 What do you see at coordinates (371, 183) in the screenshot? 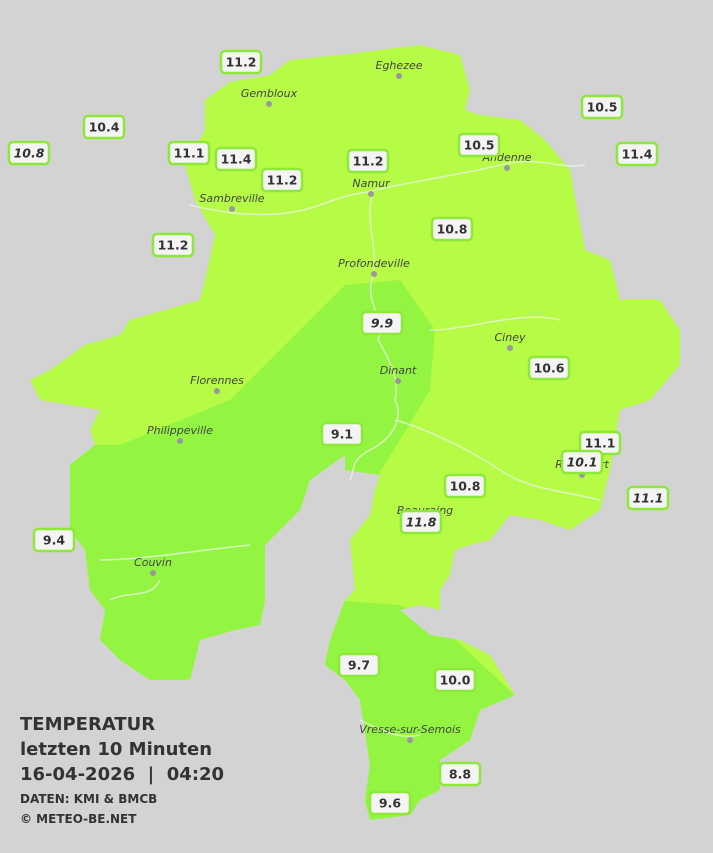
I see `city-label: Namur` at bounding box center [371, 183].